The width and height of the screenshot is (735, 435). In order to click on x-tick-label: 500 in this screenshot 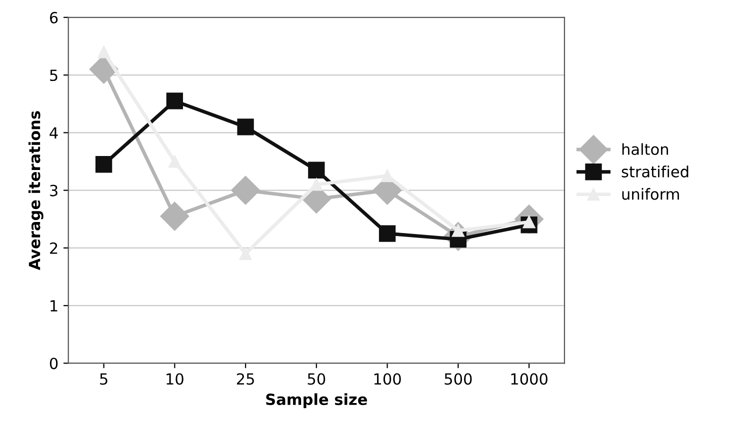, I will do `click(458, 379)`.